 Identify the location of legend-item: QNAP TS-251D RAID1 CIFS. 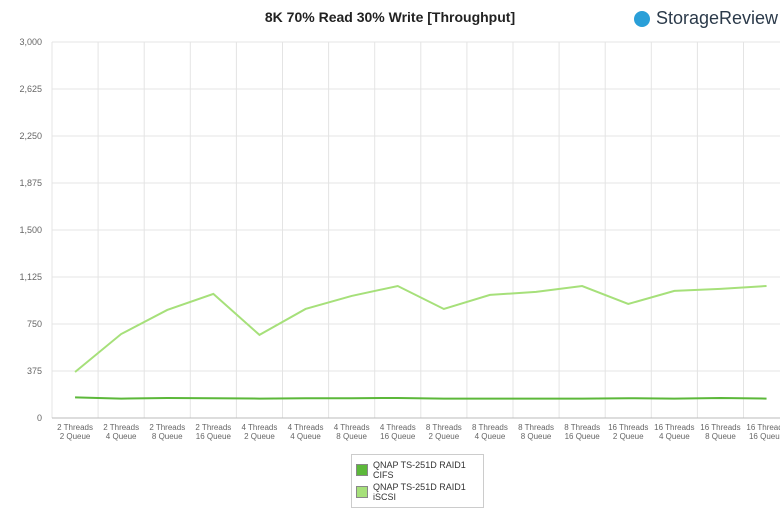
(417, 470).